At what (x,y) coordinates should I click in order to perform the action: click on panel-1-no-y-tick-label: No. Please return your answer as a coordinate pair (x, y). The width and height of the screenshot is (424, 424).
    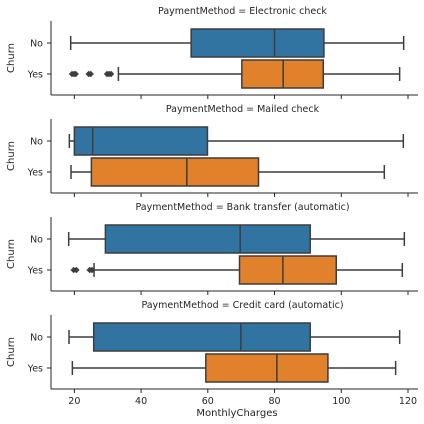
    Looking at the image, I should click on (36, 44).